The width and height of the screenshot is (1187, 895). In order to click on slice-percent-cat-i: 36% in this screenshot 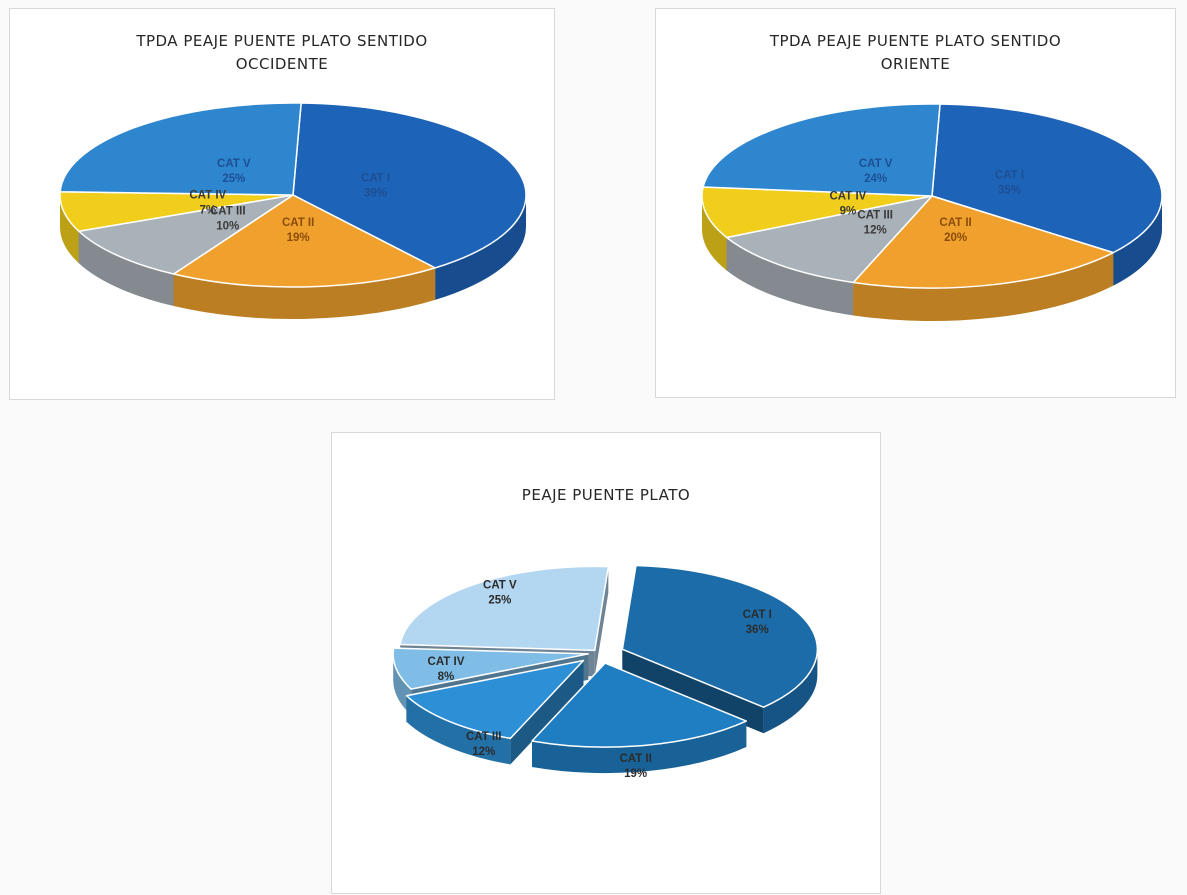, I will do `click(757, 630)`.